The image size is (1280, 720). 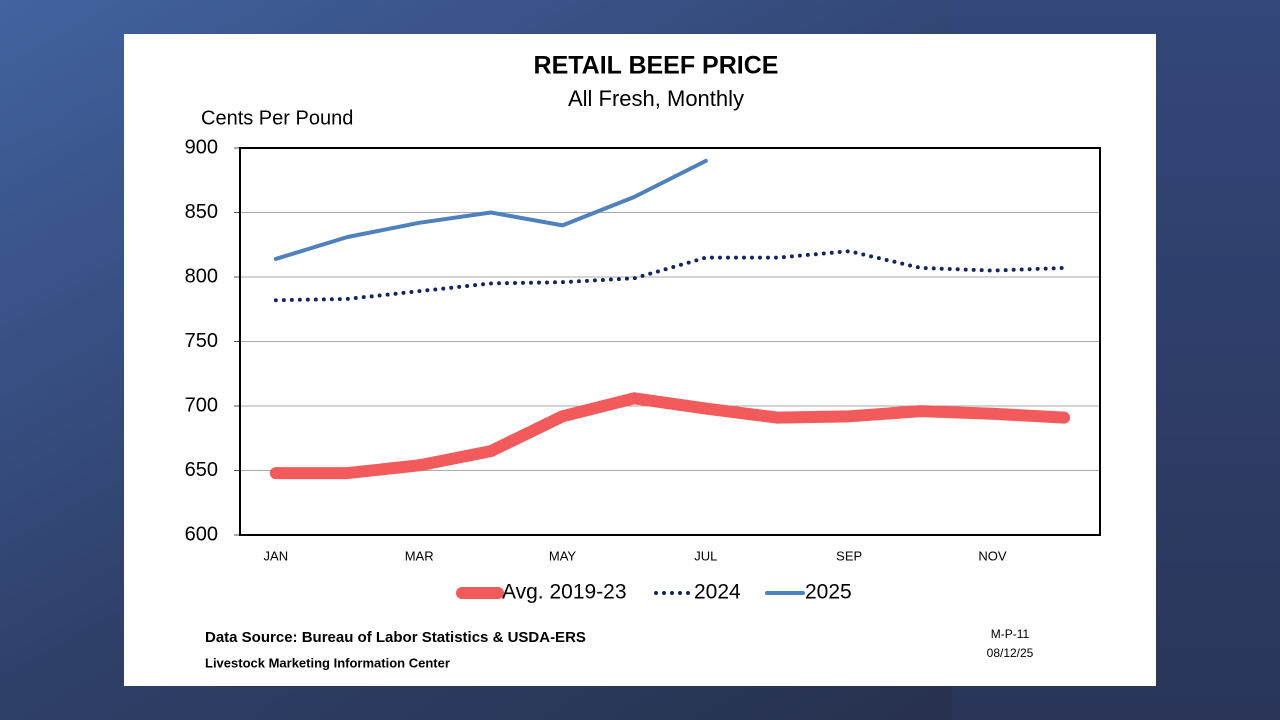 I want to click on y-tick-label: 750, so click(x=201, y=341).